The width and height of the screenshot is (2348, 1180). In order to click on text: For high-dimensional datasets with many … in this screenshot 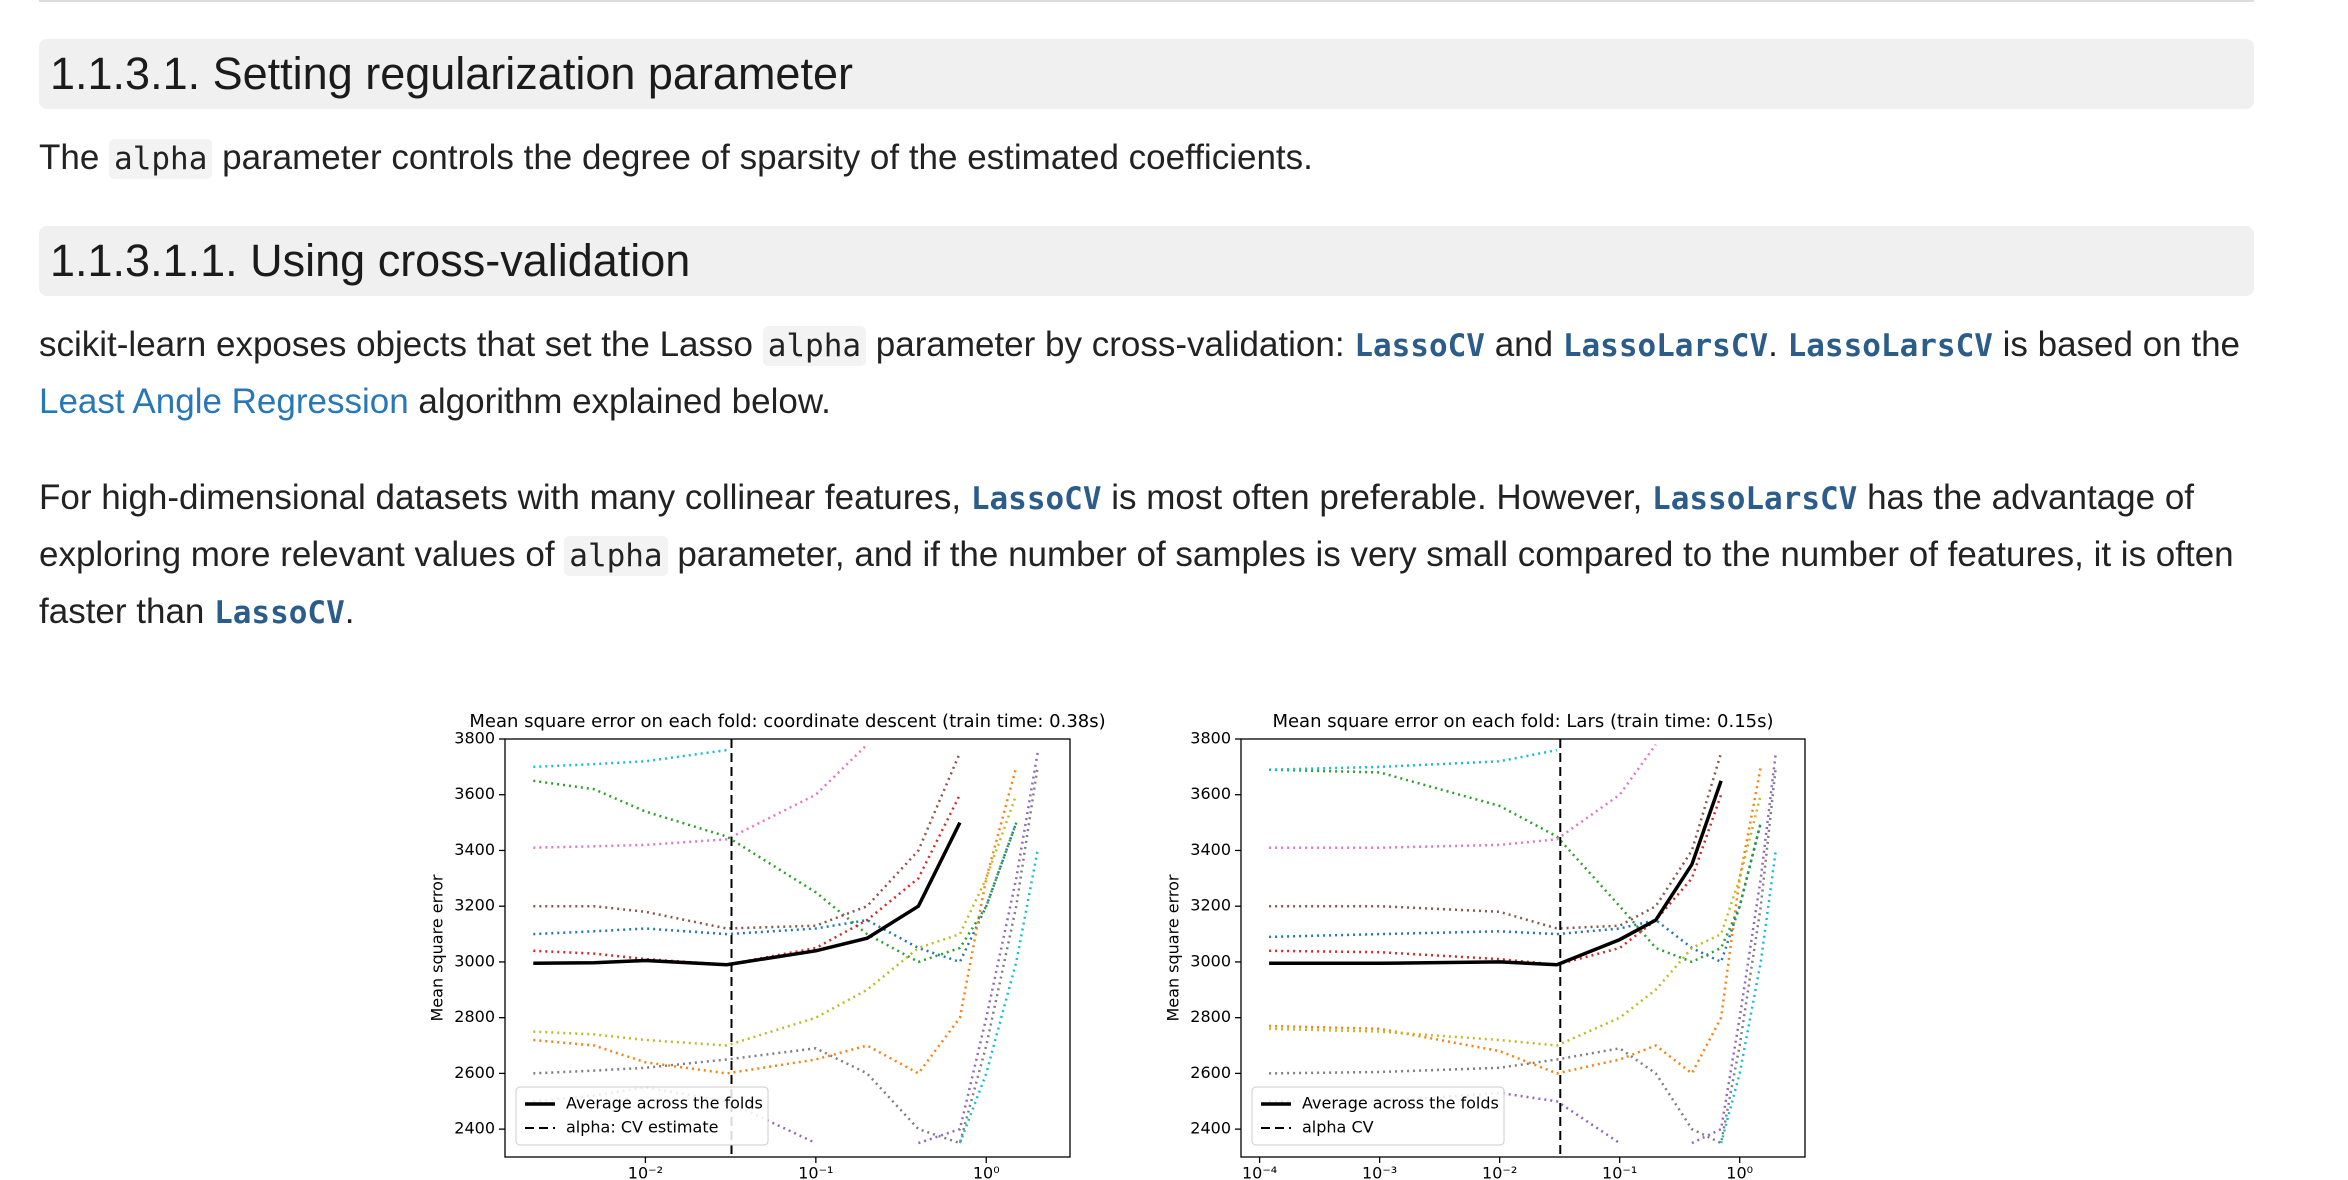, I will do `click(505, 497)`.